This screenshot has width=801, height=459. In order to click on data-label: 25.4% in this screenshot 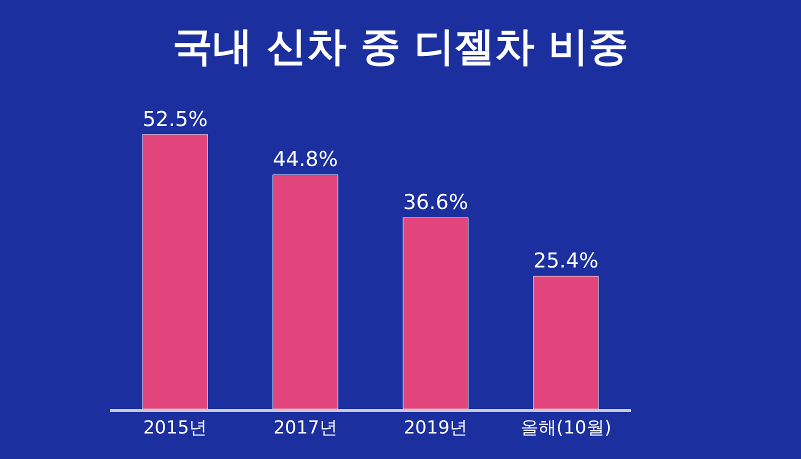, I will do `click(565, 260)`.